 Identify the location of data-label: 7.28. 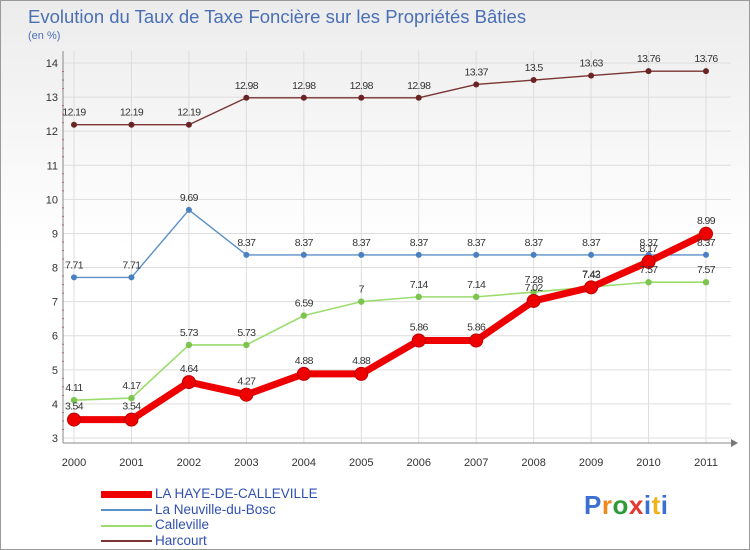
(534, 280).